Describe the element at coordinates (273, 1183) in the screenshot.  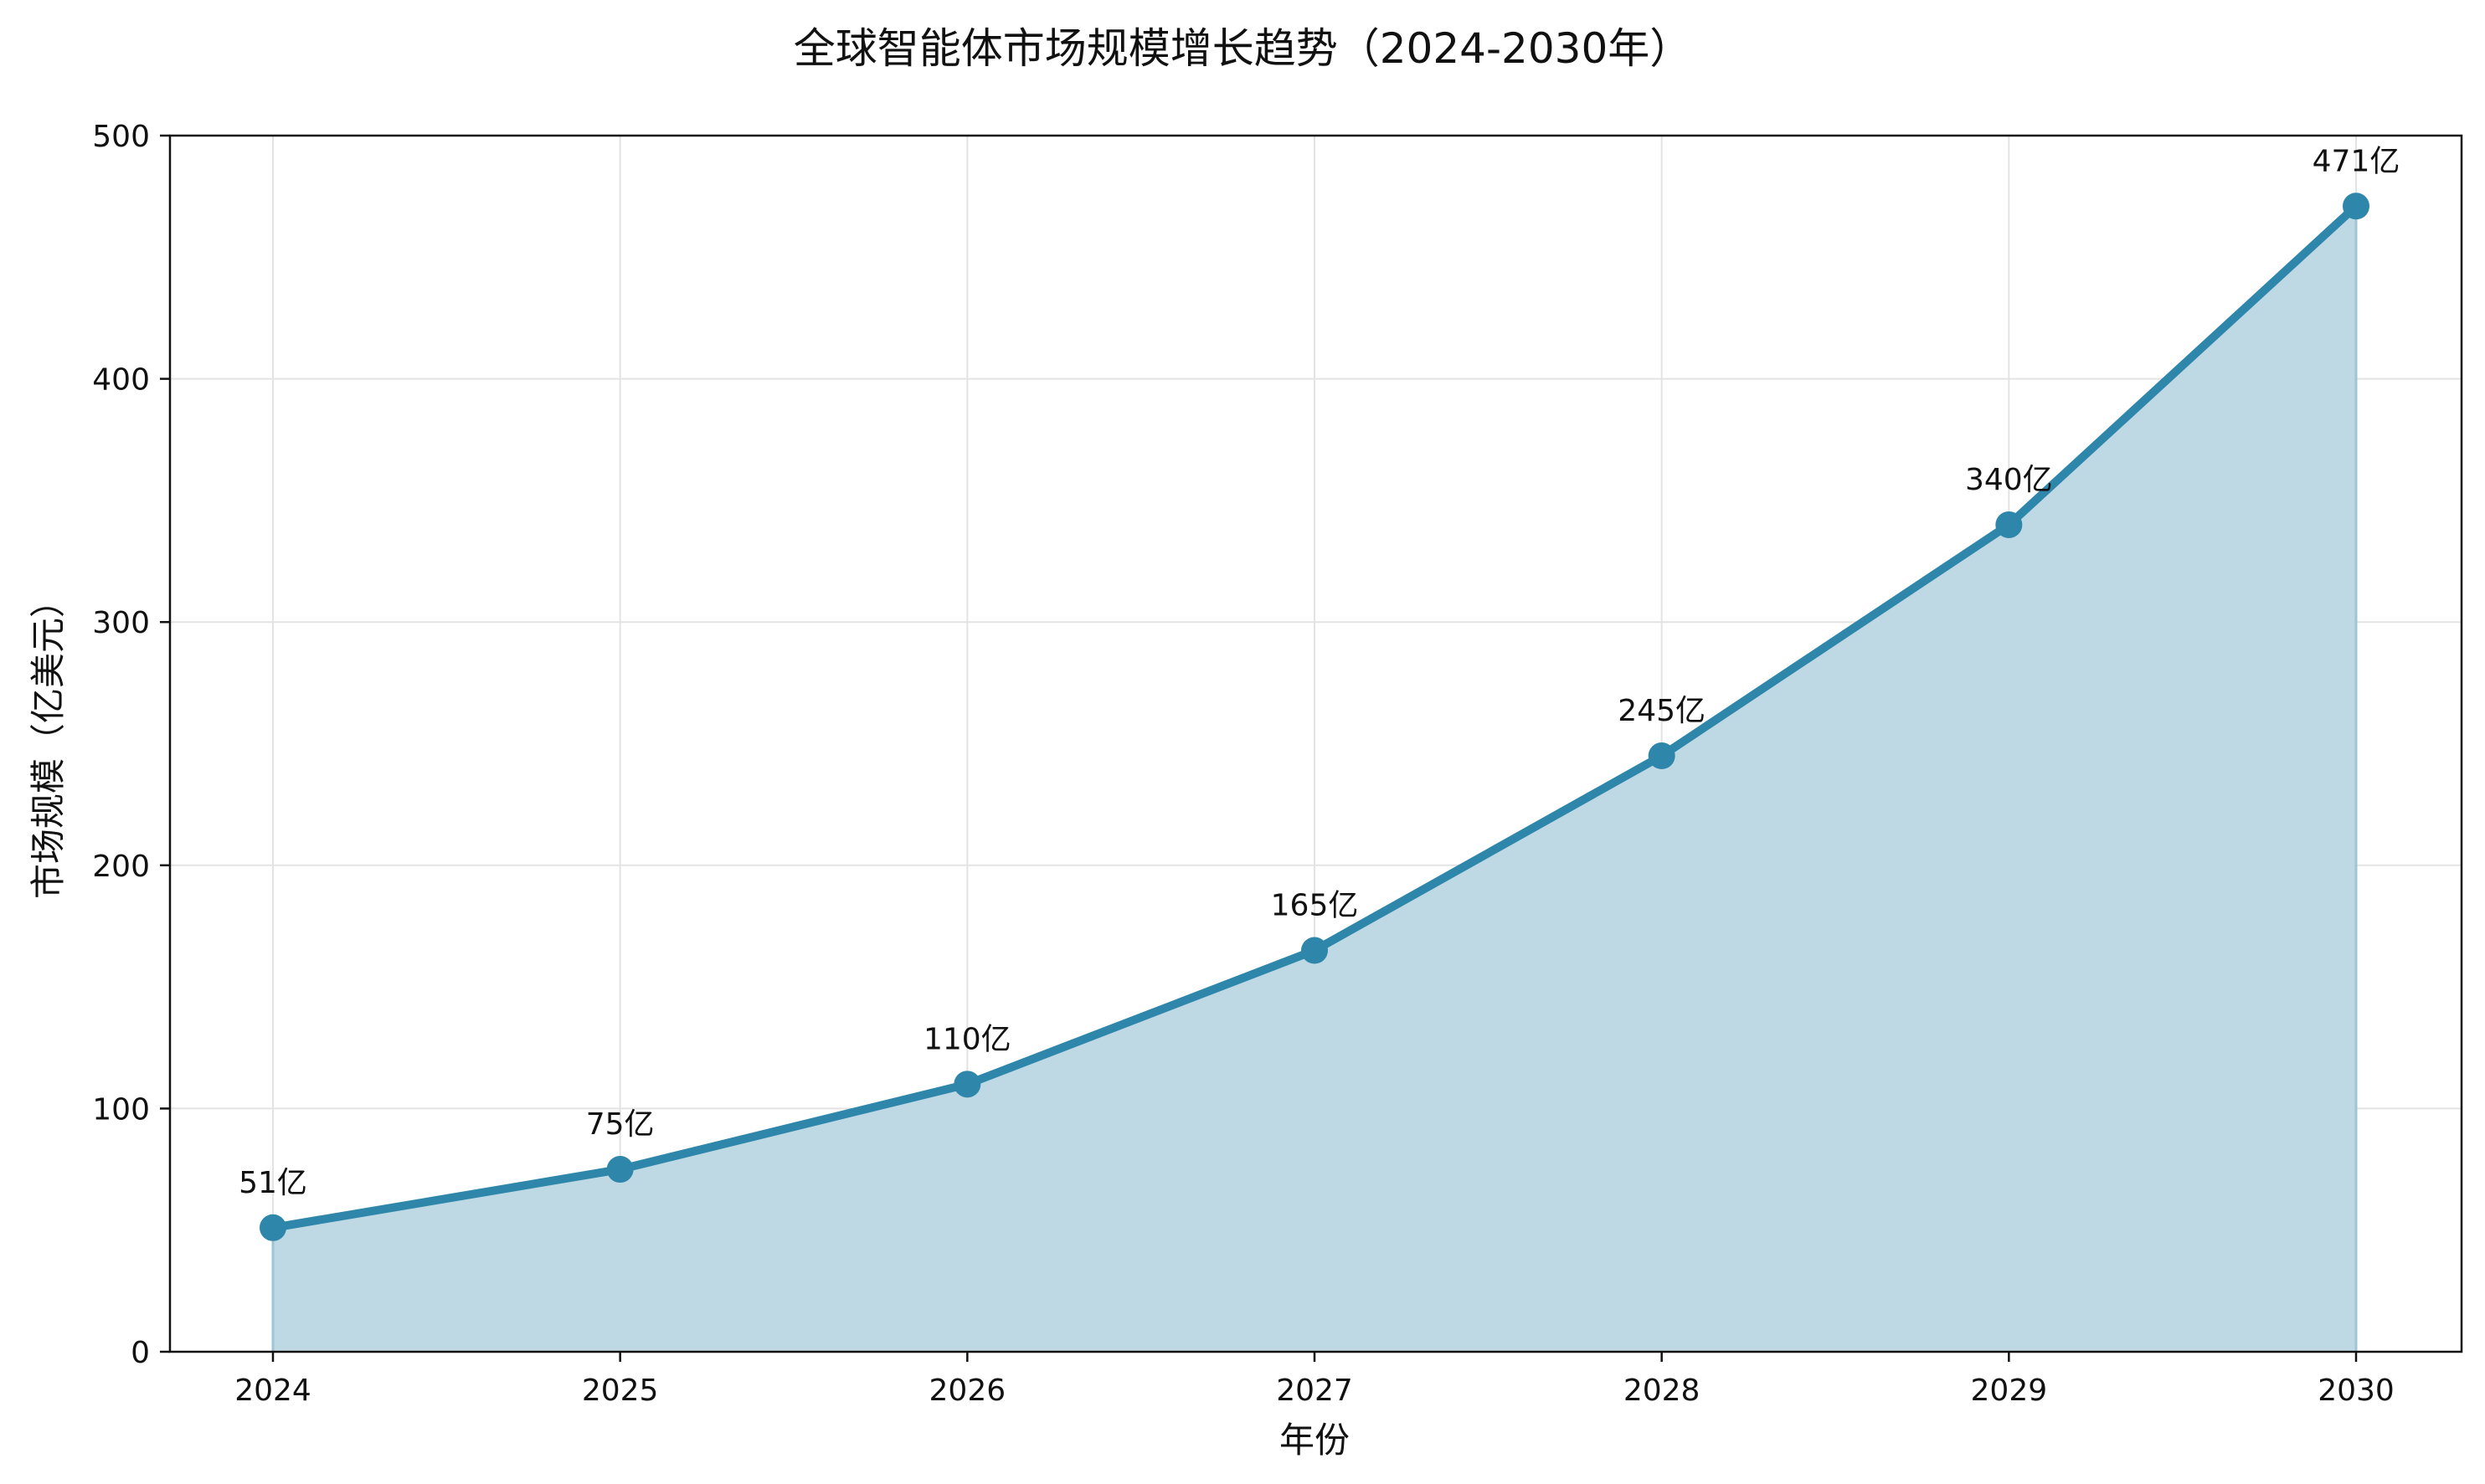
I see `data-label: 51亿` at that location.